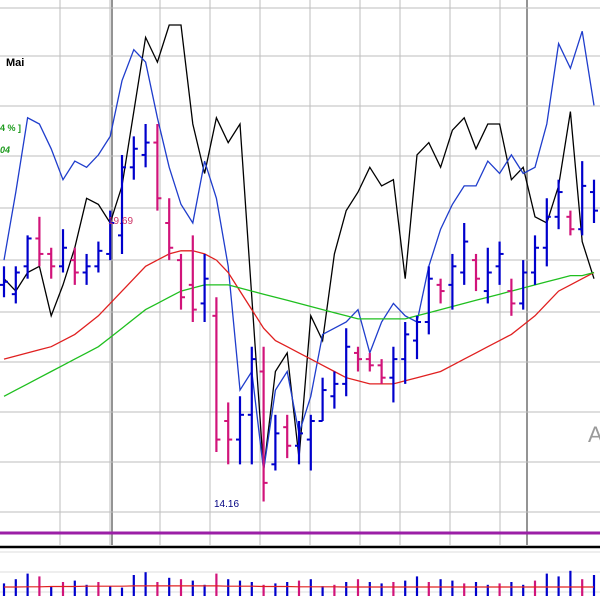  I want to click on volume-panel, so click(299, 583).